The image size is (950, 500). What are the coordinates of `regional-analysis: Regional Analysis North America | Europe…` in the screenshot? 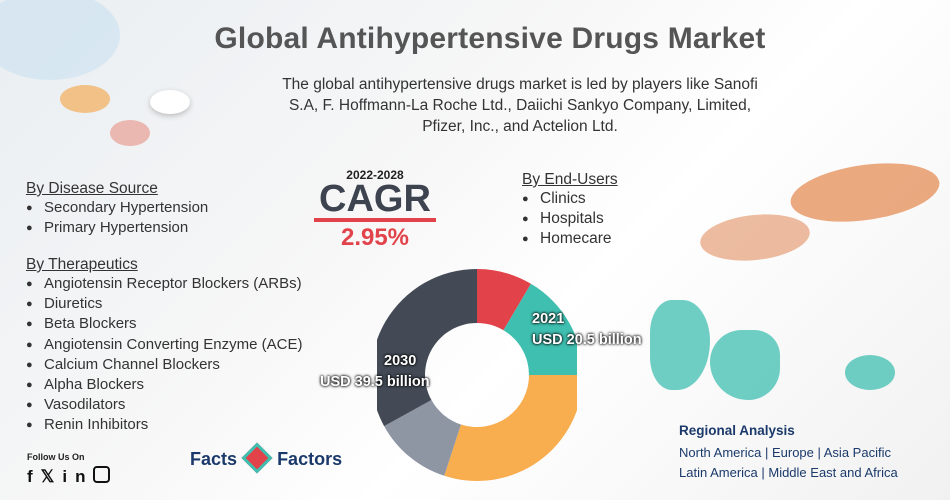 It's located at (788, 453).